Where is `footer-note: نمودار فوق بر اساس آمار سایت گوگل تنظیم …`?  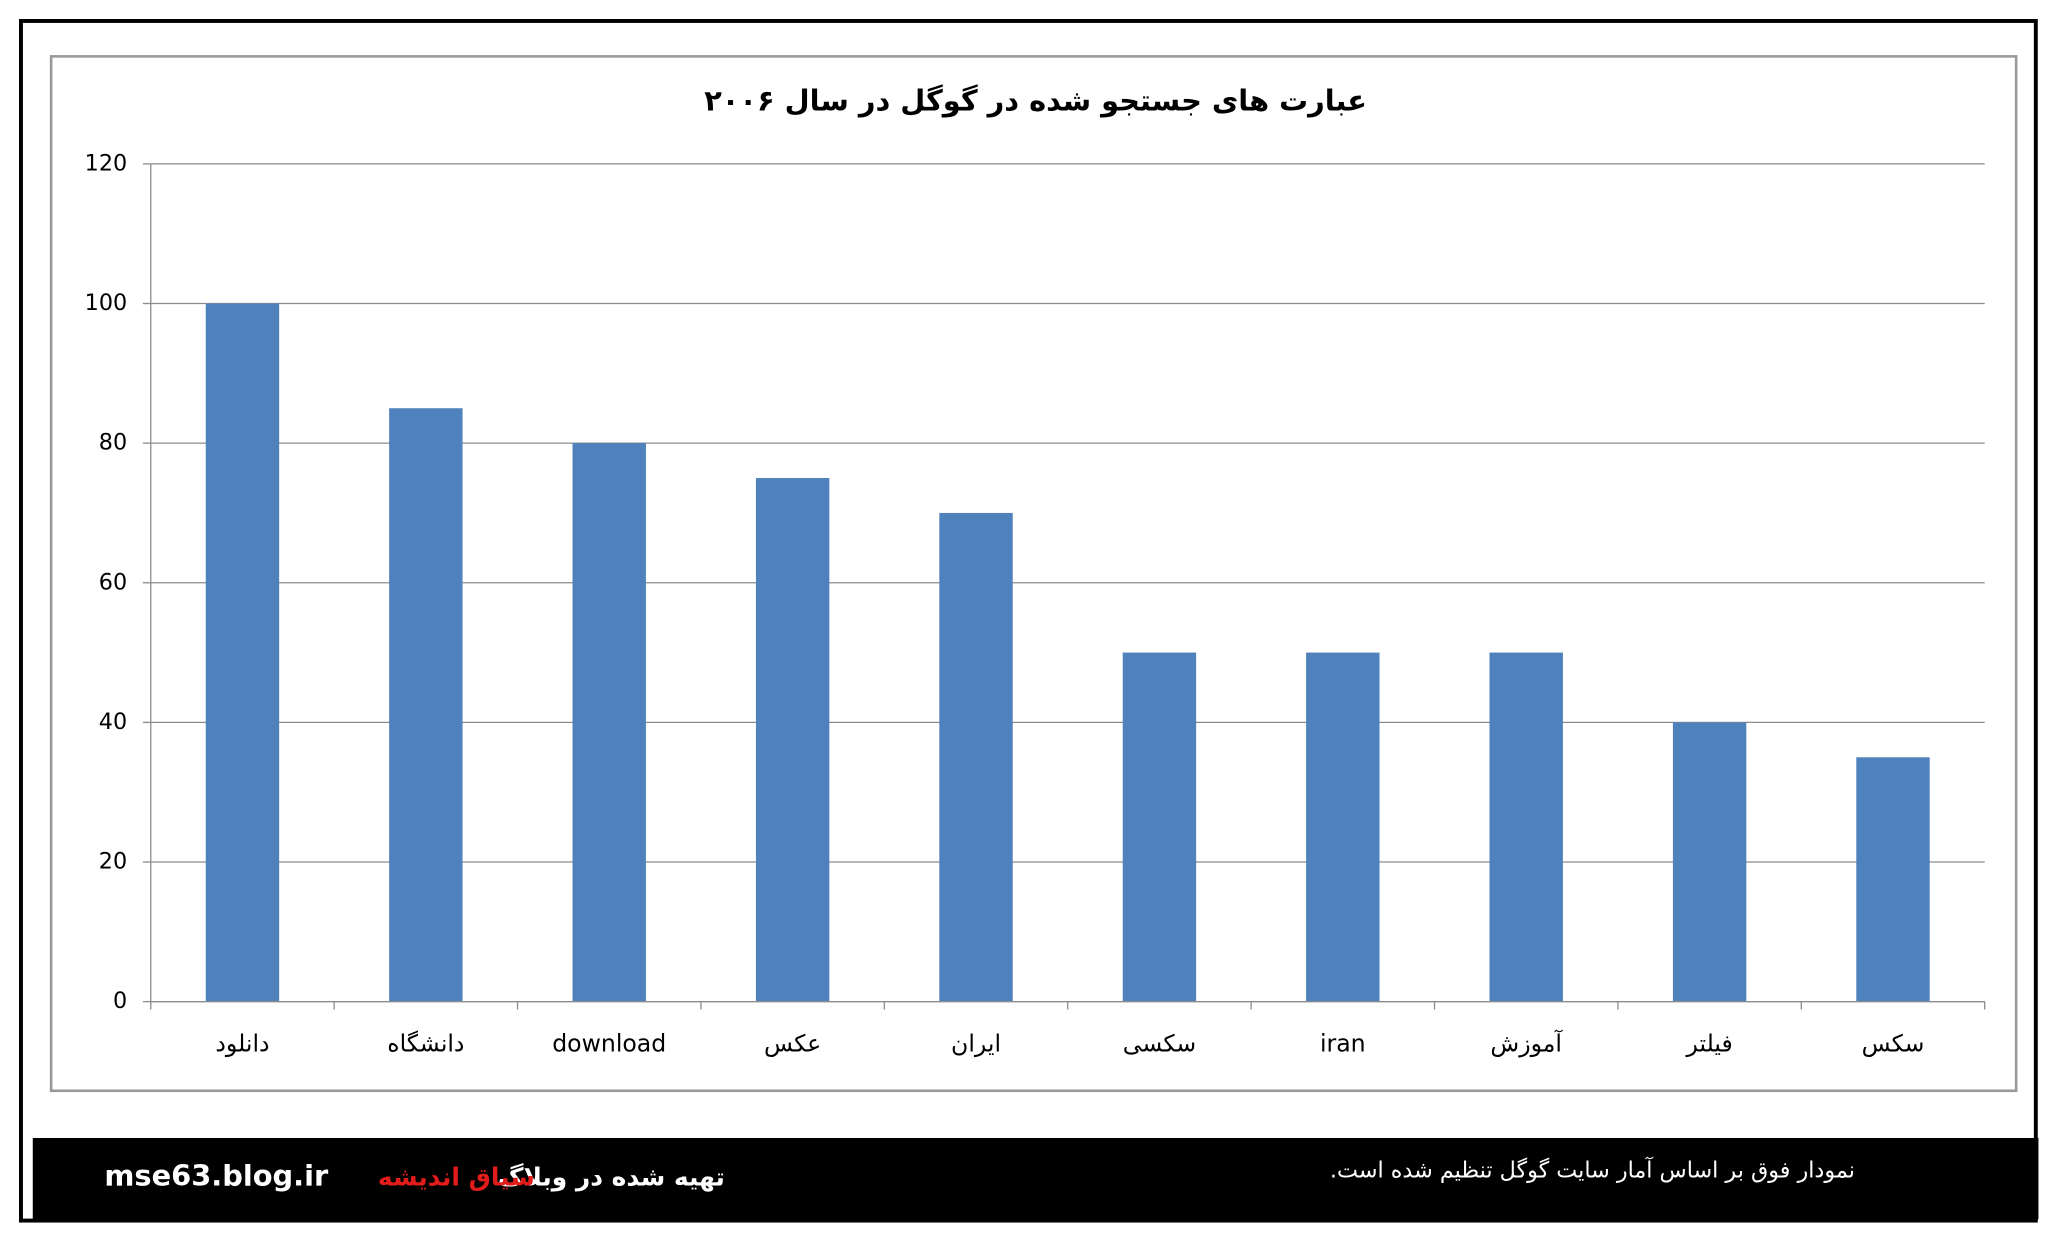 footer-note: نمودار فوق بر اساس آمار سایت گوگل تنظیم … is located at coordinates (1592, 1169).